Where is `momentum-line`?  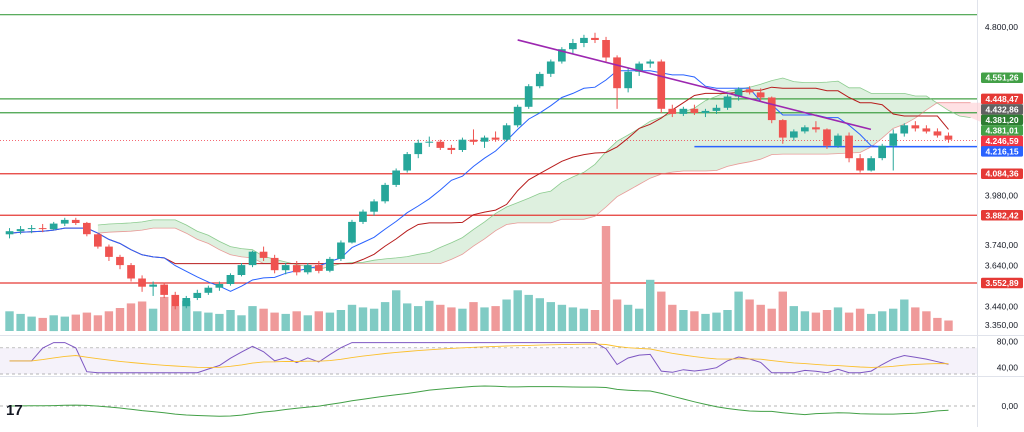
momentum-line is located at coordinates (479, 401).